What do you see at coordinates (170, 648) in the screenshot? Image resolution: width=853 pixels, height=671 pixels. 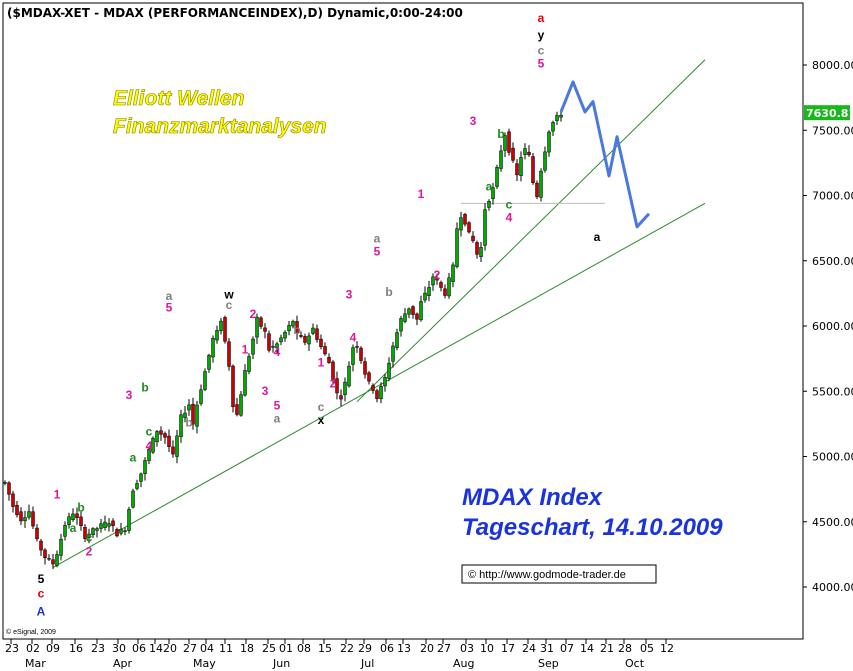 I see `x-day-label: 20` at bounding box center [170, 648].